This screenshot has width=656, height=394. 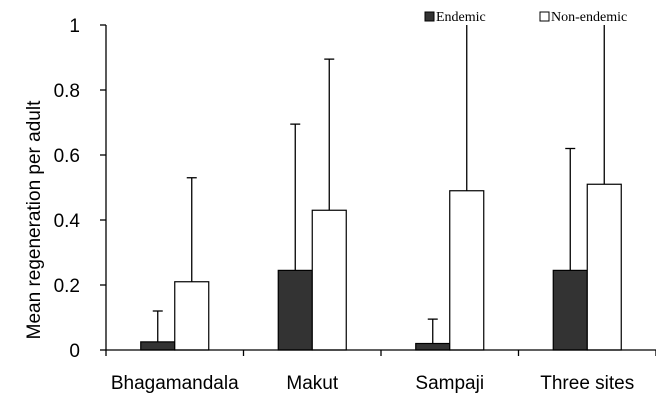 What do you see at coordinates (34, 219) in the screenshot?
I see `y-axis-title: Mean regeneration per adult` at bounding box center [34, 219].